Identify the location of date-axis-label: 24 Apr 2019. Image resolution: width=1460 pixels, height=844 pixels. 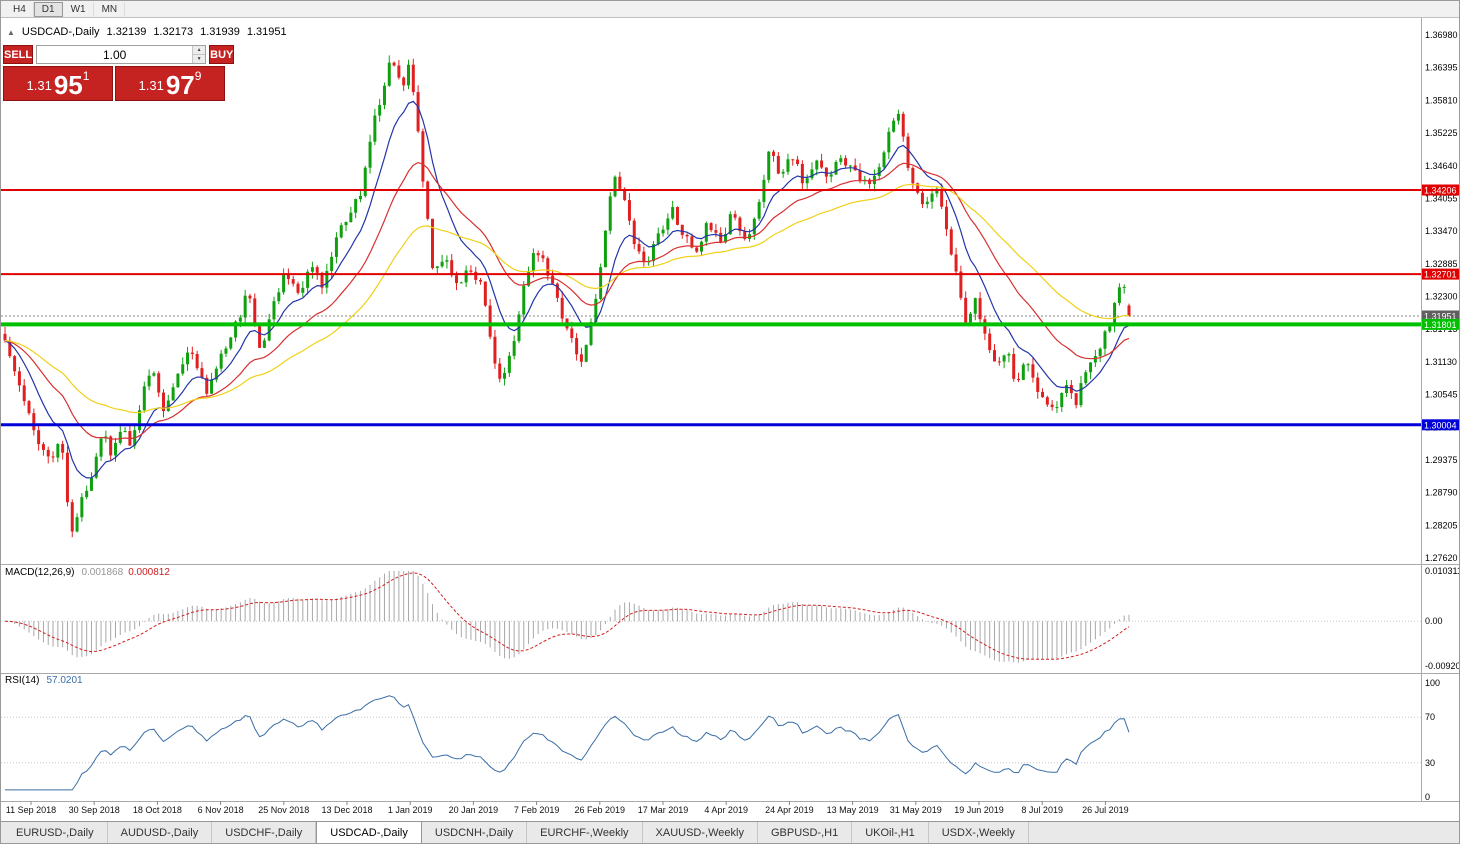
(789, 810).